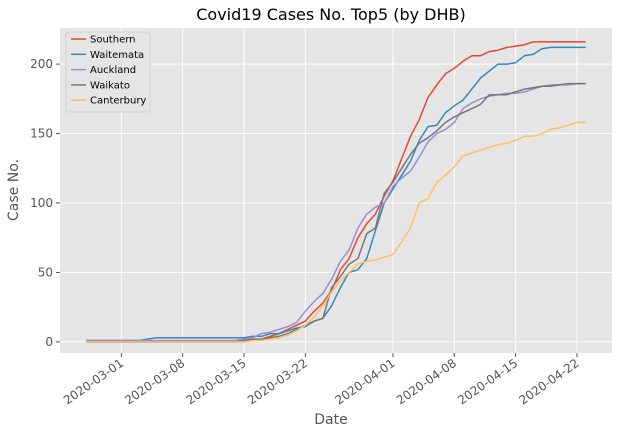 This screenshot has width=623, height=434. I want to click on legend-label-canterbury: Canterbury, so click(118, 101).